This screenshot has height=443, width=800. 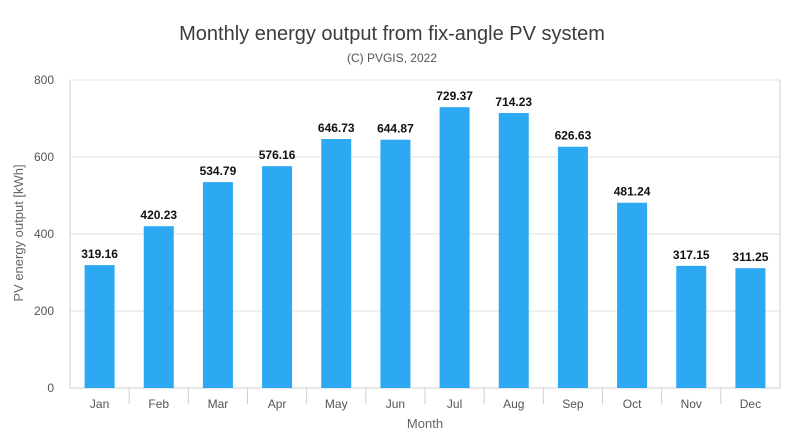 I want to click on data-label: 644.87, so click(x=395, y=129).